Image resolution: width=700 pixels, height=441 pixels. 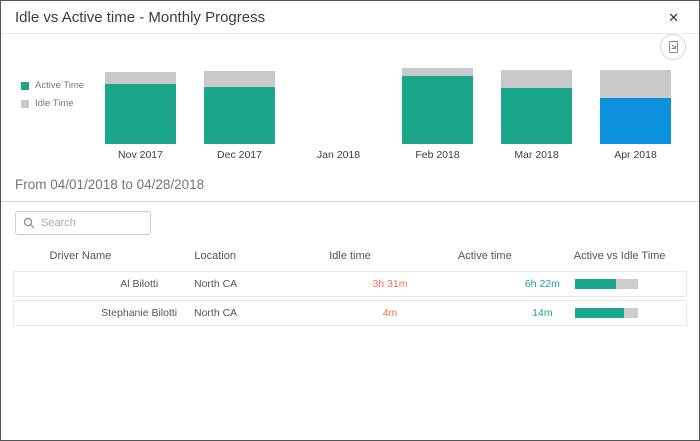 I want to click on column-header-idle-time: Idle time, so click(x=350, y=256).